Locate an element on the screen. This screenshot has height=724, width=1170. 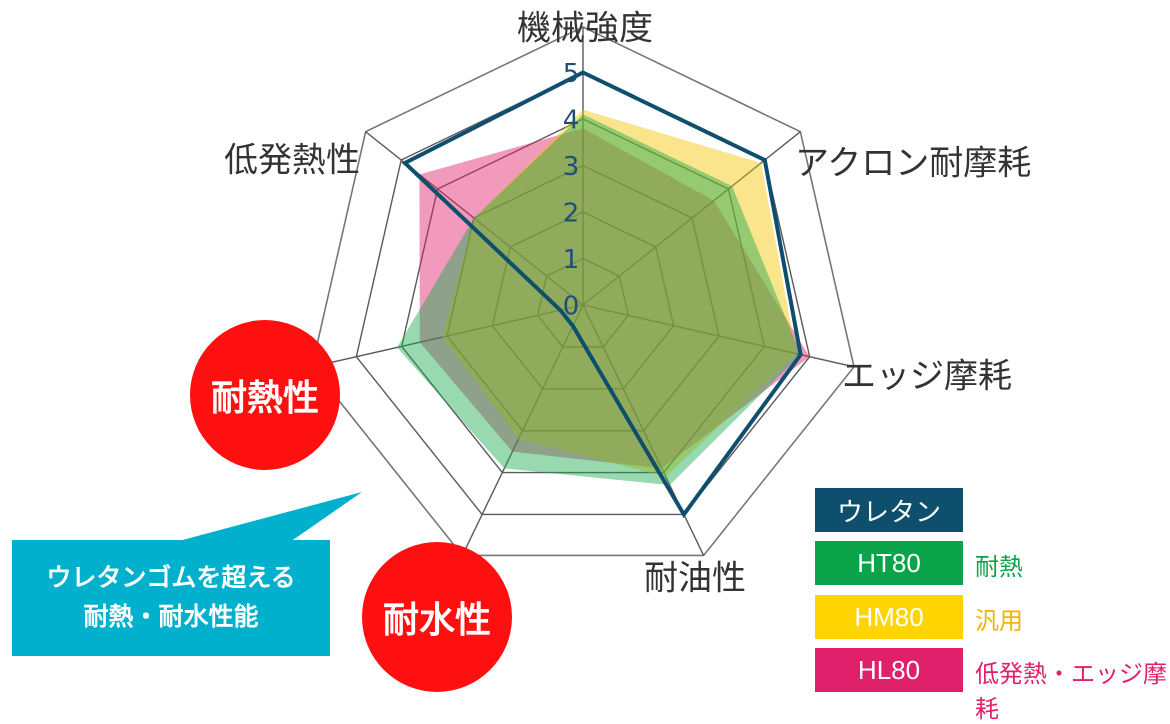
axis-label: 低発熱性 is located at coordinates (292, 161).